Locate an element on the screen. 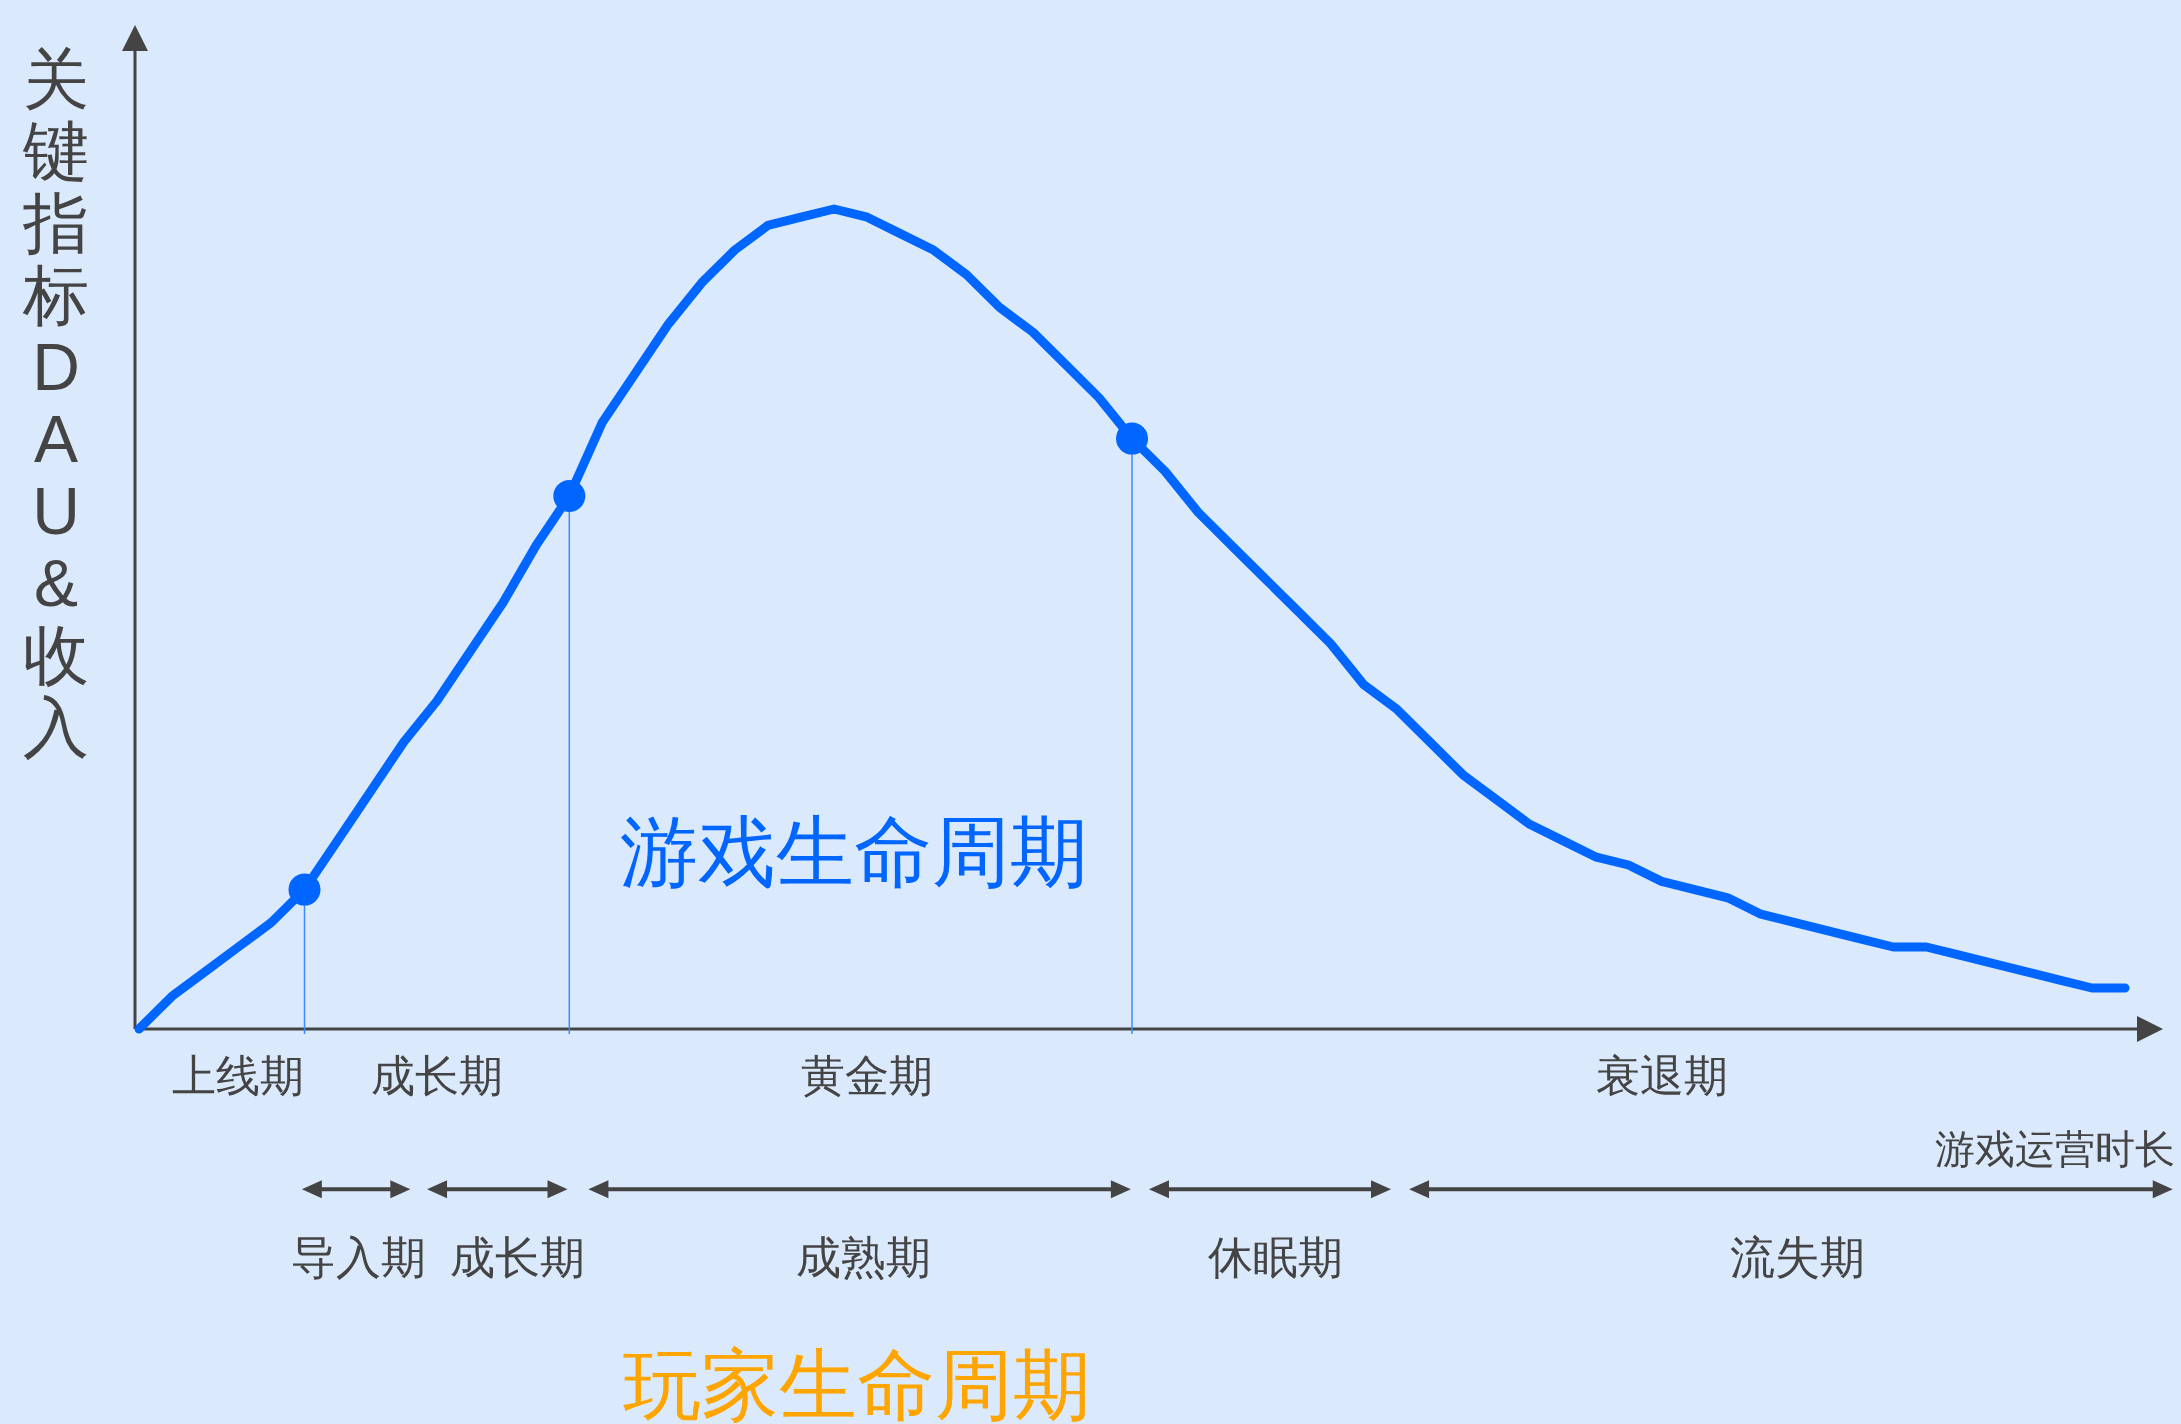 This screenshot has width=2181, height=1424. annotation: 玩家生命周期 is located at coordinates (856, 1382).